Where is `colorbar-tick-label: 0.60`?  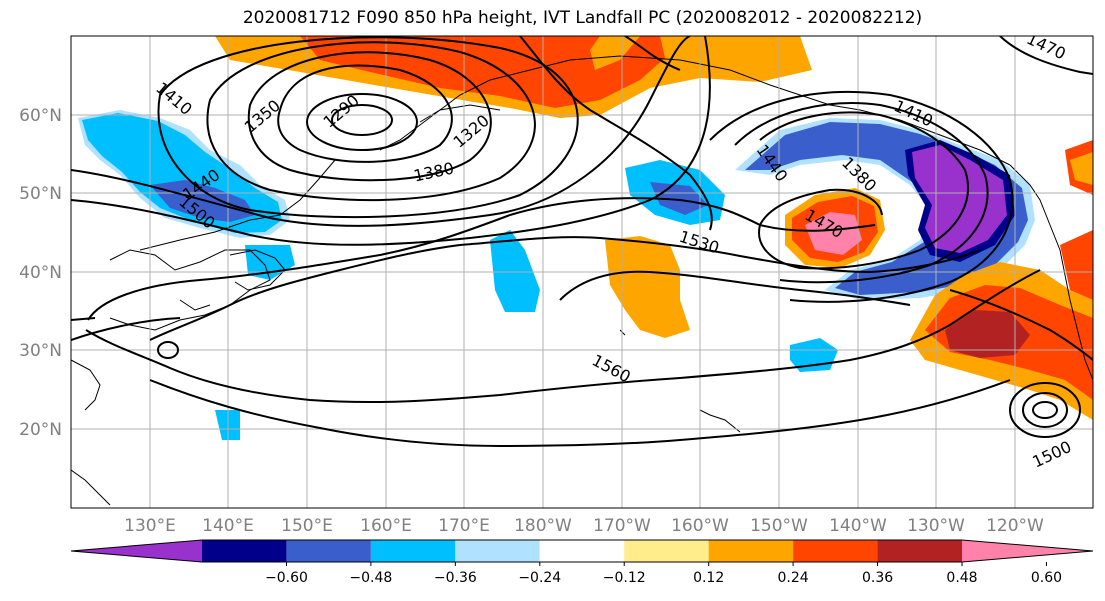
colorbar-tick-label: 0.60 is located at coordinates (1046, 578).